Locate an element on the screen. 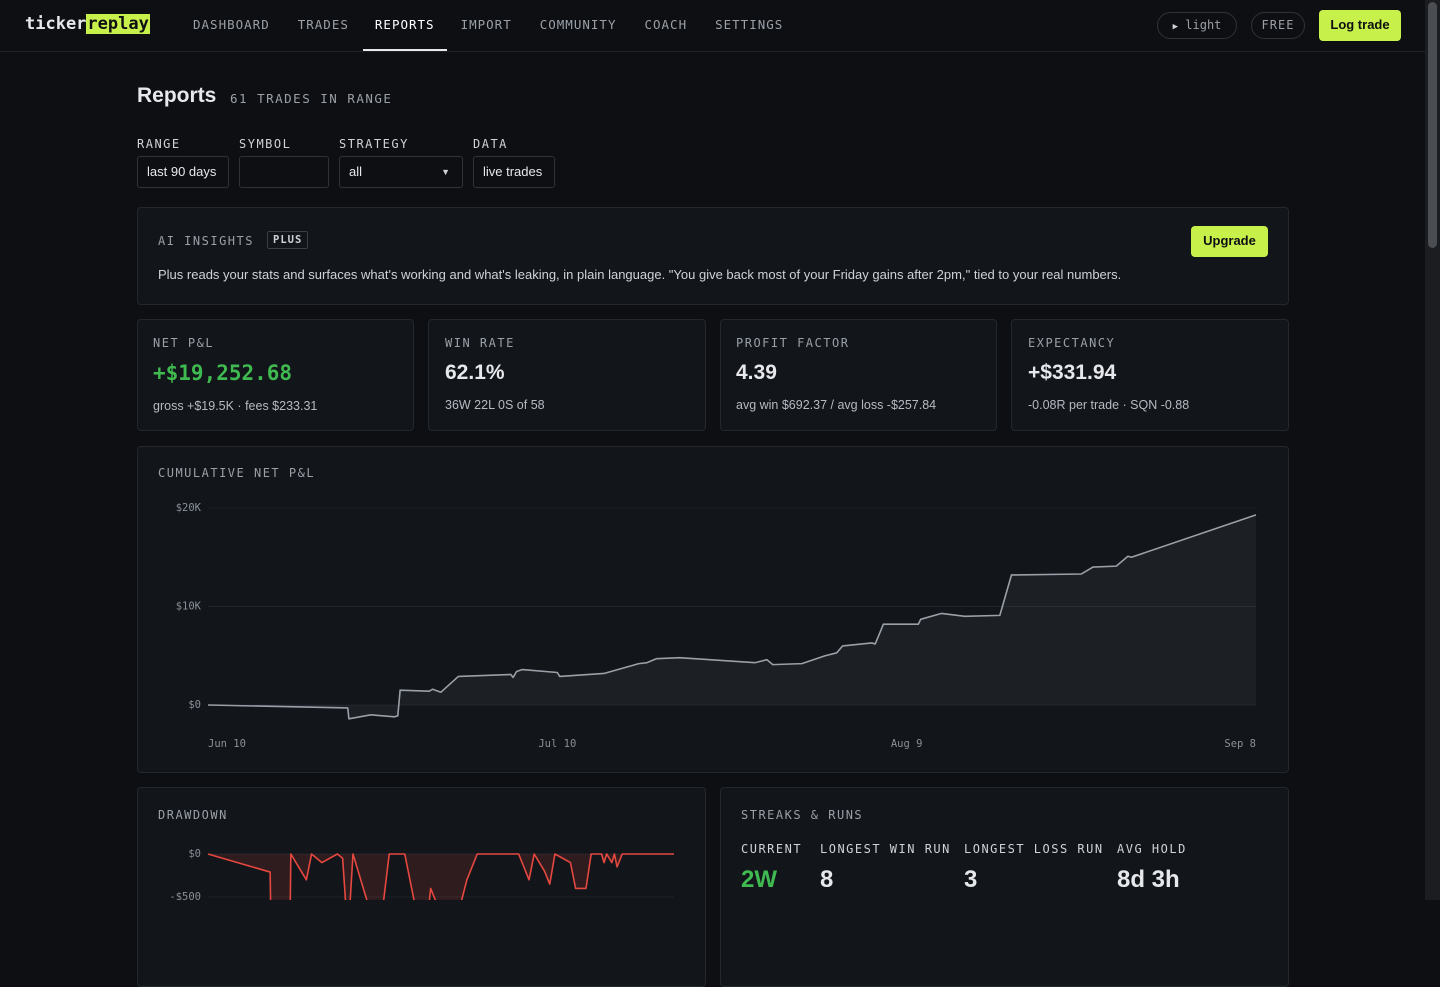 This screenshot has height=987, width=1440. filter-label: STRATEGY is located at coordinates (374, 144).